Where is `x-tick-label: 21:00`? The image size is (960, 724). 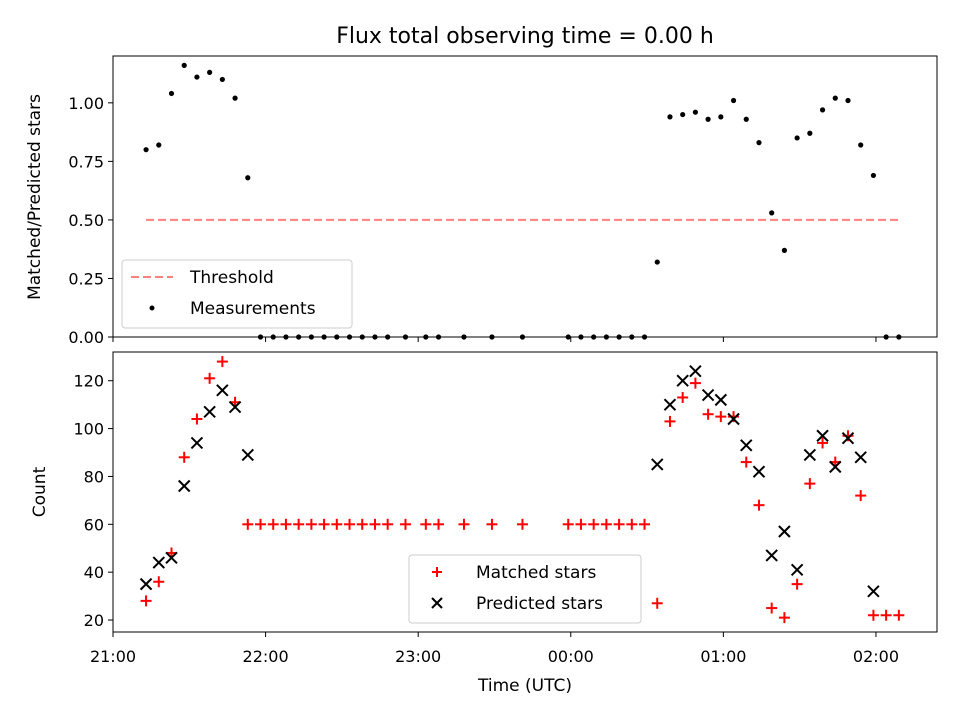 x-tick-label: 21:00 is located at coordinates (113, 656).